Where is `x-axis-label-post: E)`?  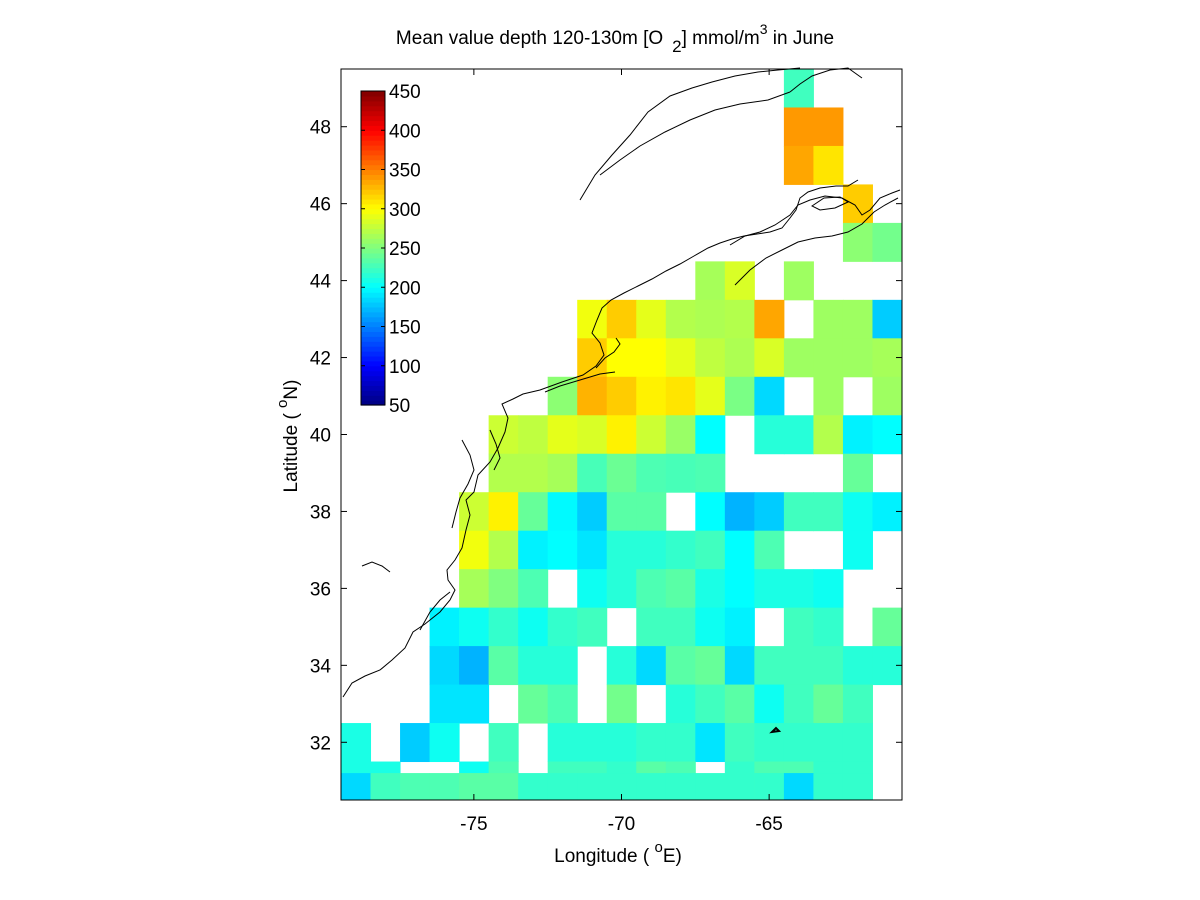 x-axis-label-post: E) is located at coordinates (672, 856).